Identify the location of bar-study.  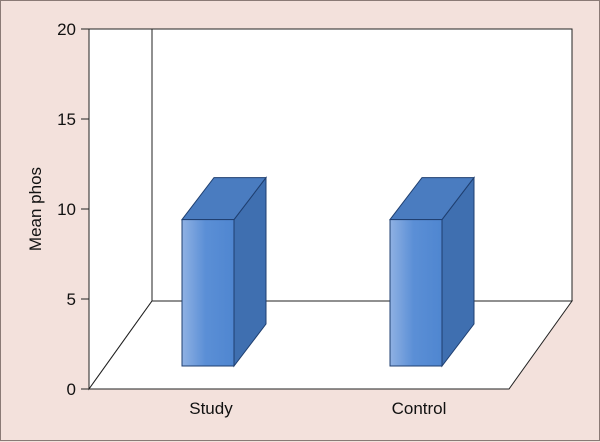
(224, 272).